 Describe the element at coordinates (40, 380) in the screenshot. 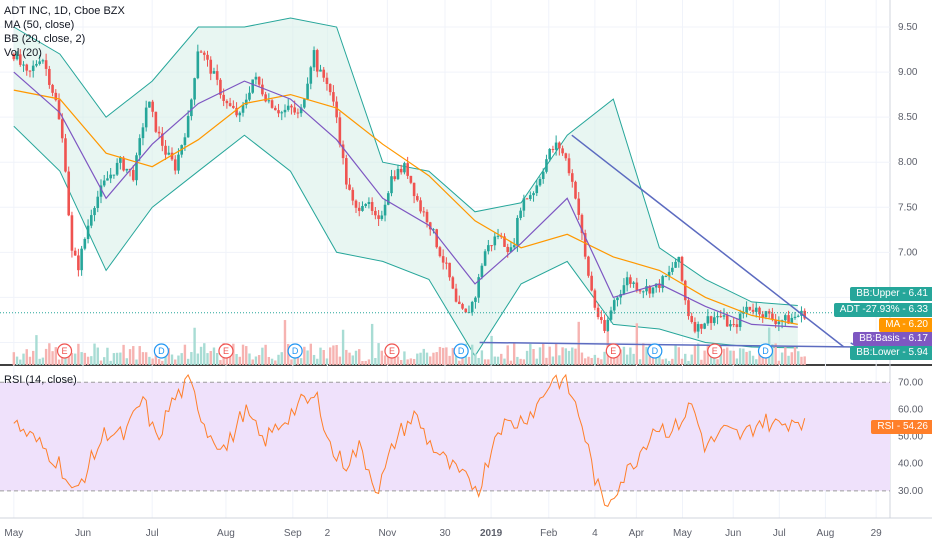

I see `rsi-label: RSI (14, close)` at that location.